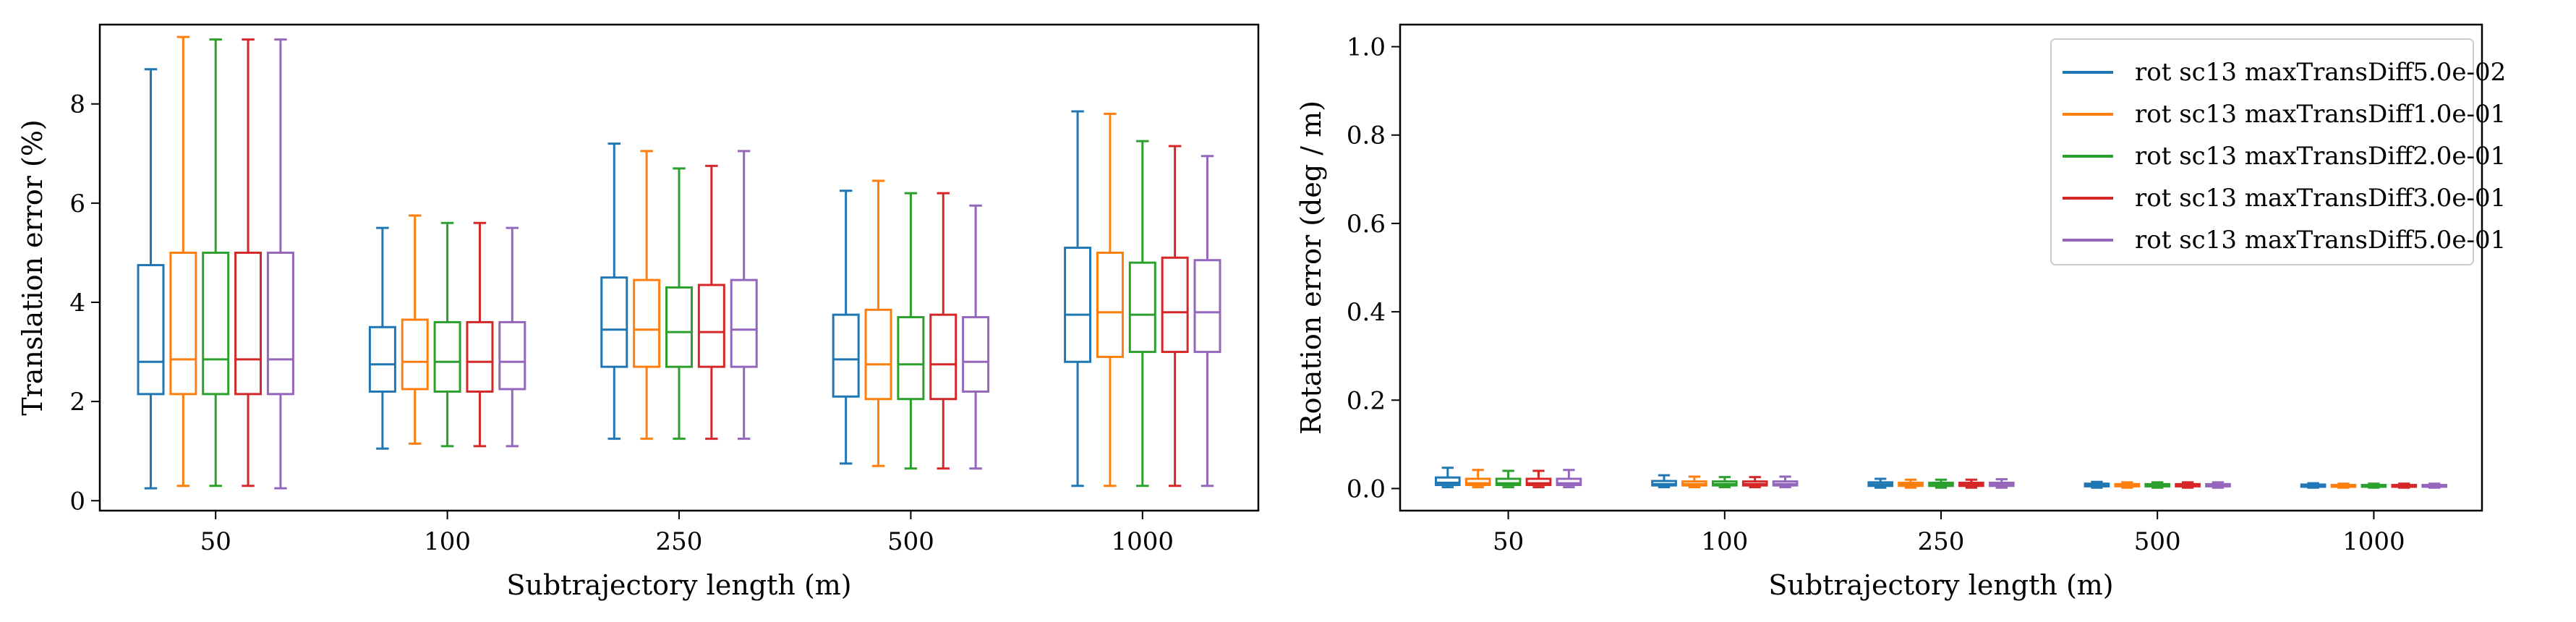  I want to click on y-axis-label: Rotation error (deg / m), so click(1311, 268).